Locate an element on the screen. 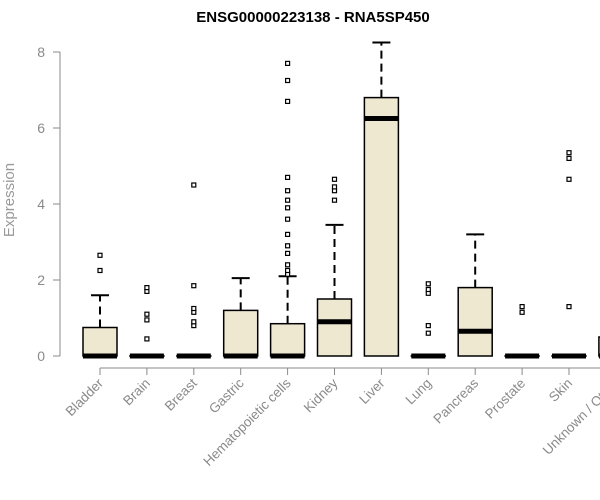  category-label: Kidney is located at coordinates (321, 395).